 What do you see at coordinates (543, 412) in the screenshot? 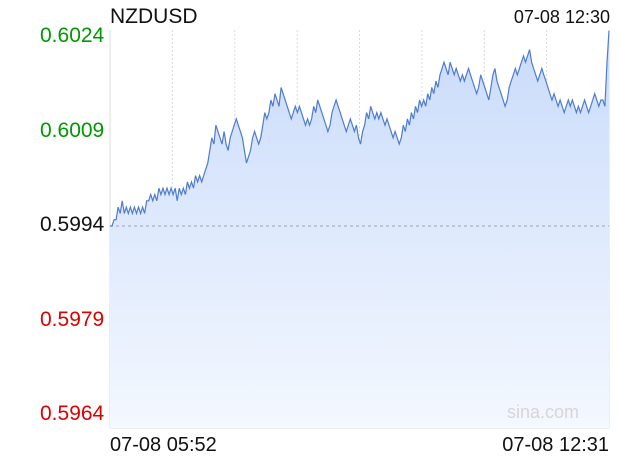
I see `watermark: sina.com` at bounding box center [543, 412].